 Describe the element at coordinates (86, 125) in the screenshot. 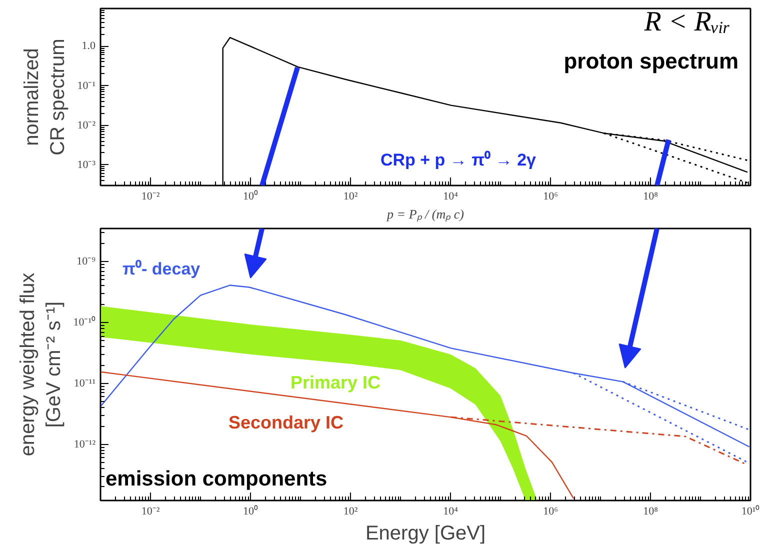

I see `y-tick-label: 10⁻²` at that location.